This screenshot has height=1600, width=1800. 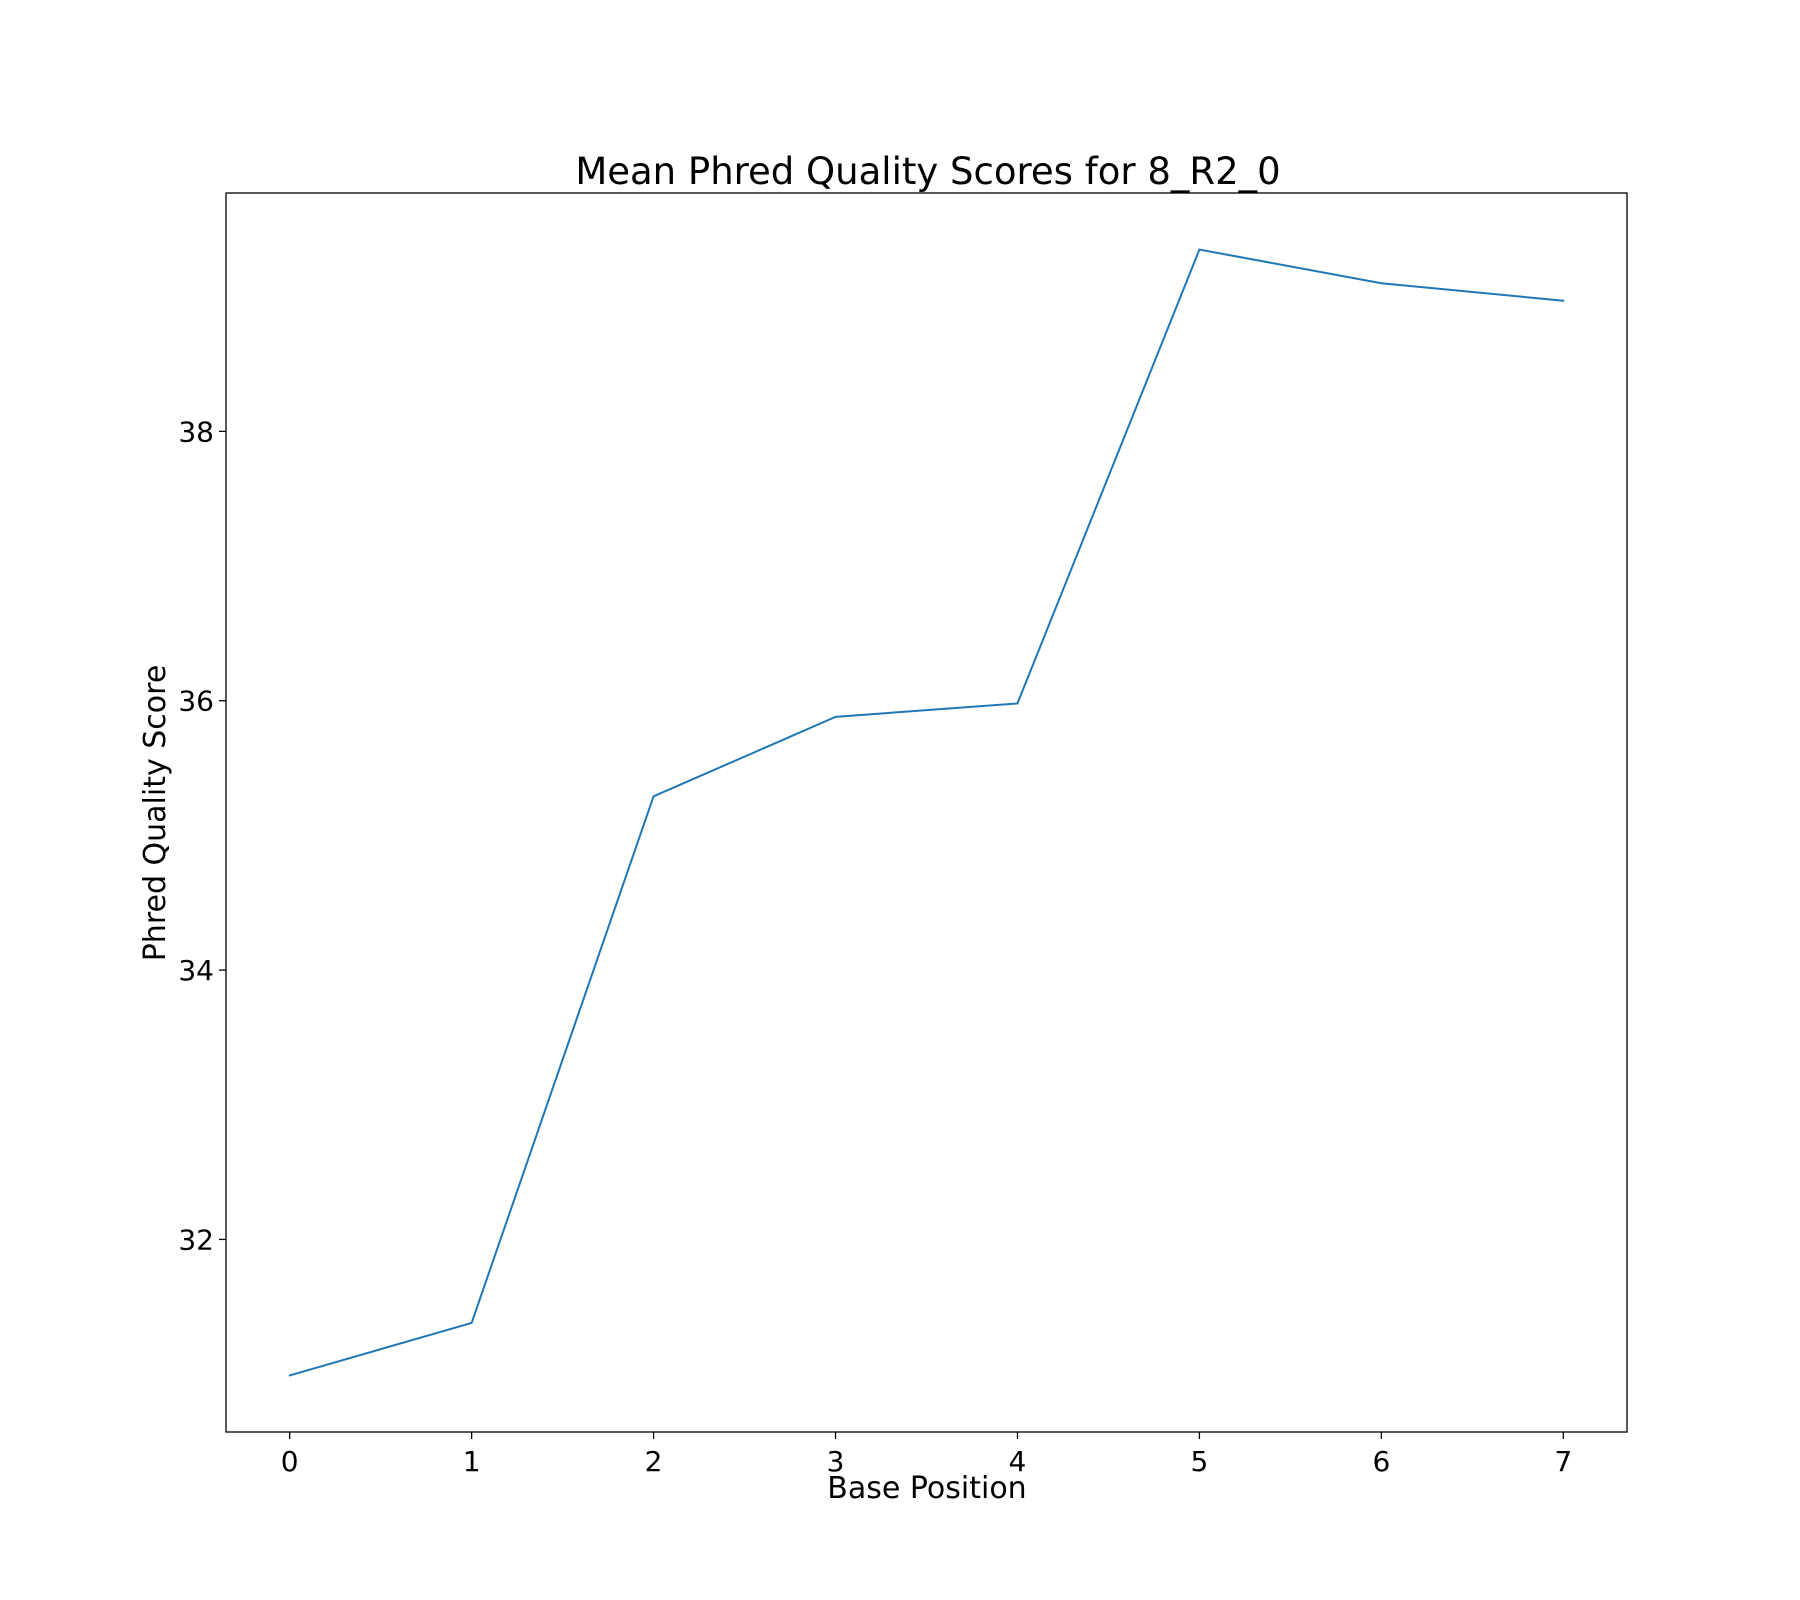 What do you see at coordinates (1381, 1461) in the screenshot?
I see `x-tick-label: 6` at bounding box center [1381, 1461].